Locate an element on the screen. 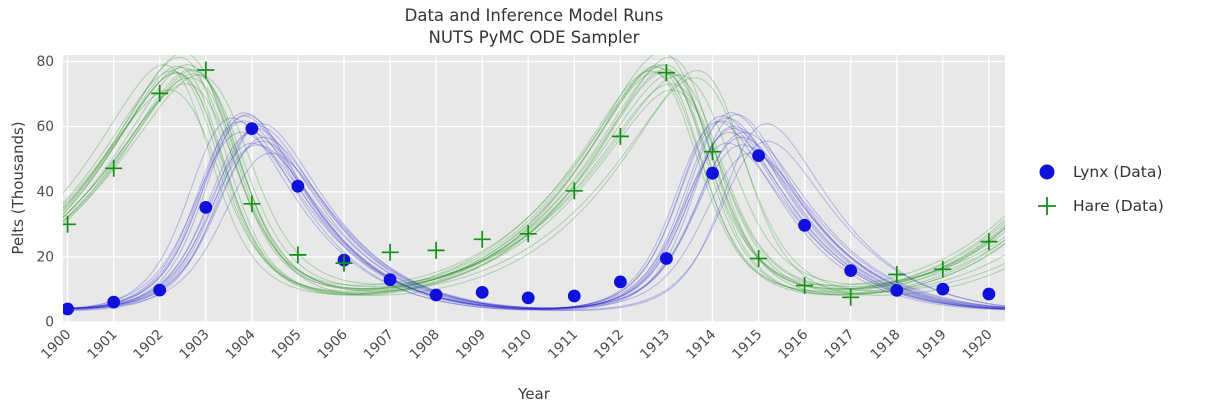 The image size is (1211, 411). chart-title-line1: Data and Inference Model Runs is located at coordinates (534, 15).